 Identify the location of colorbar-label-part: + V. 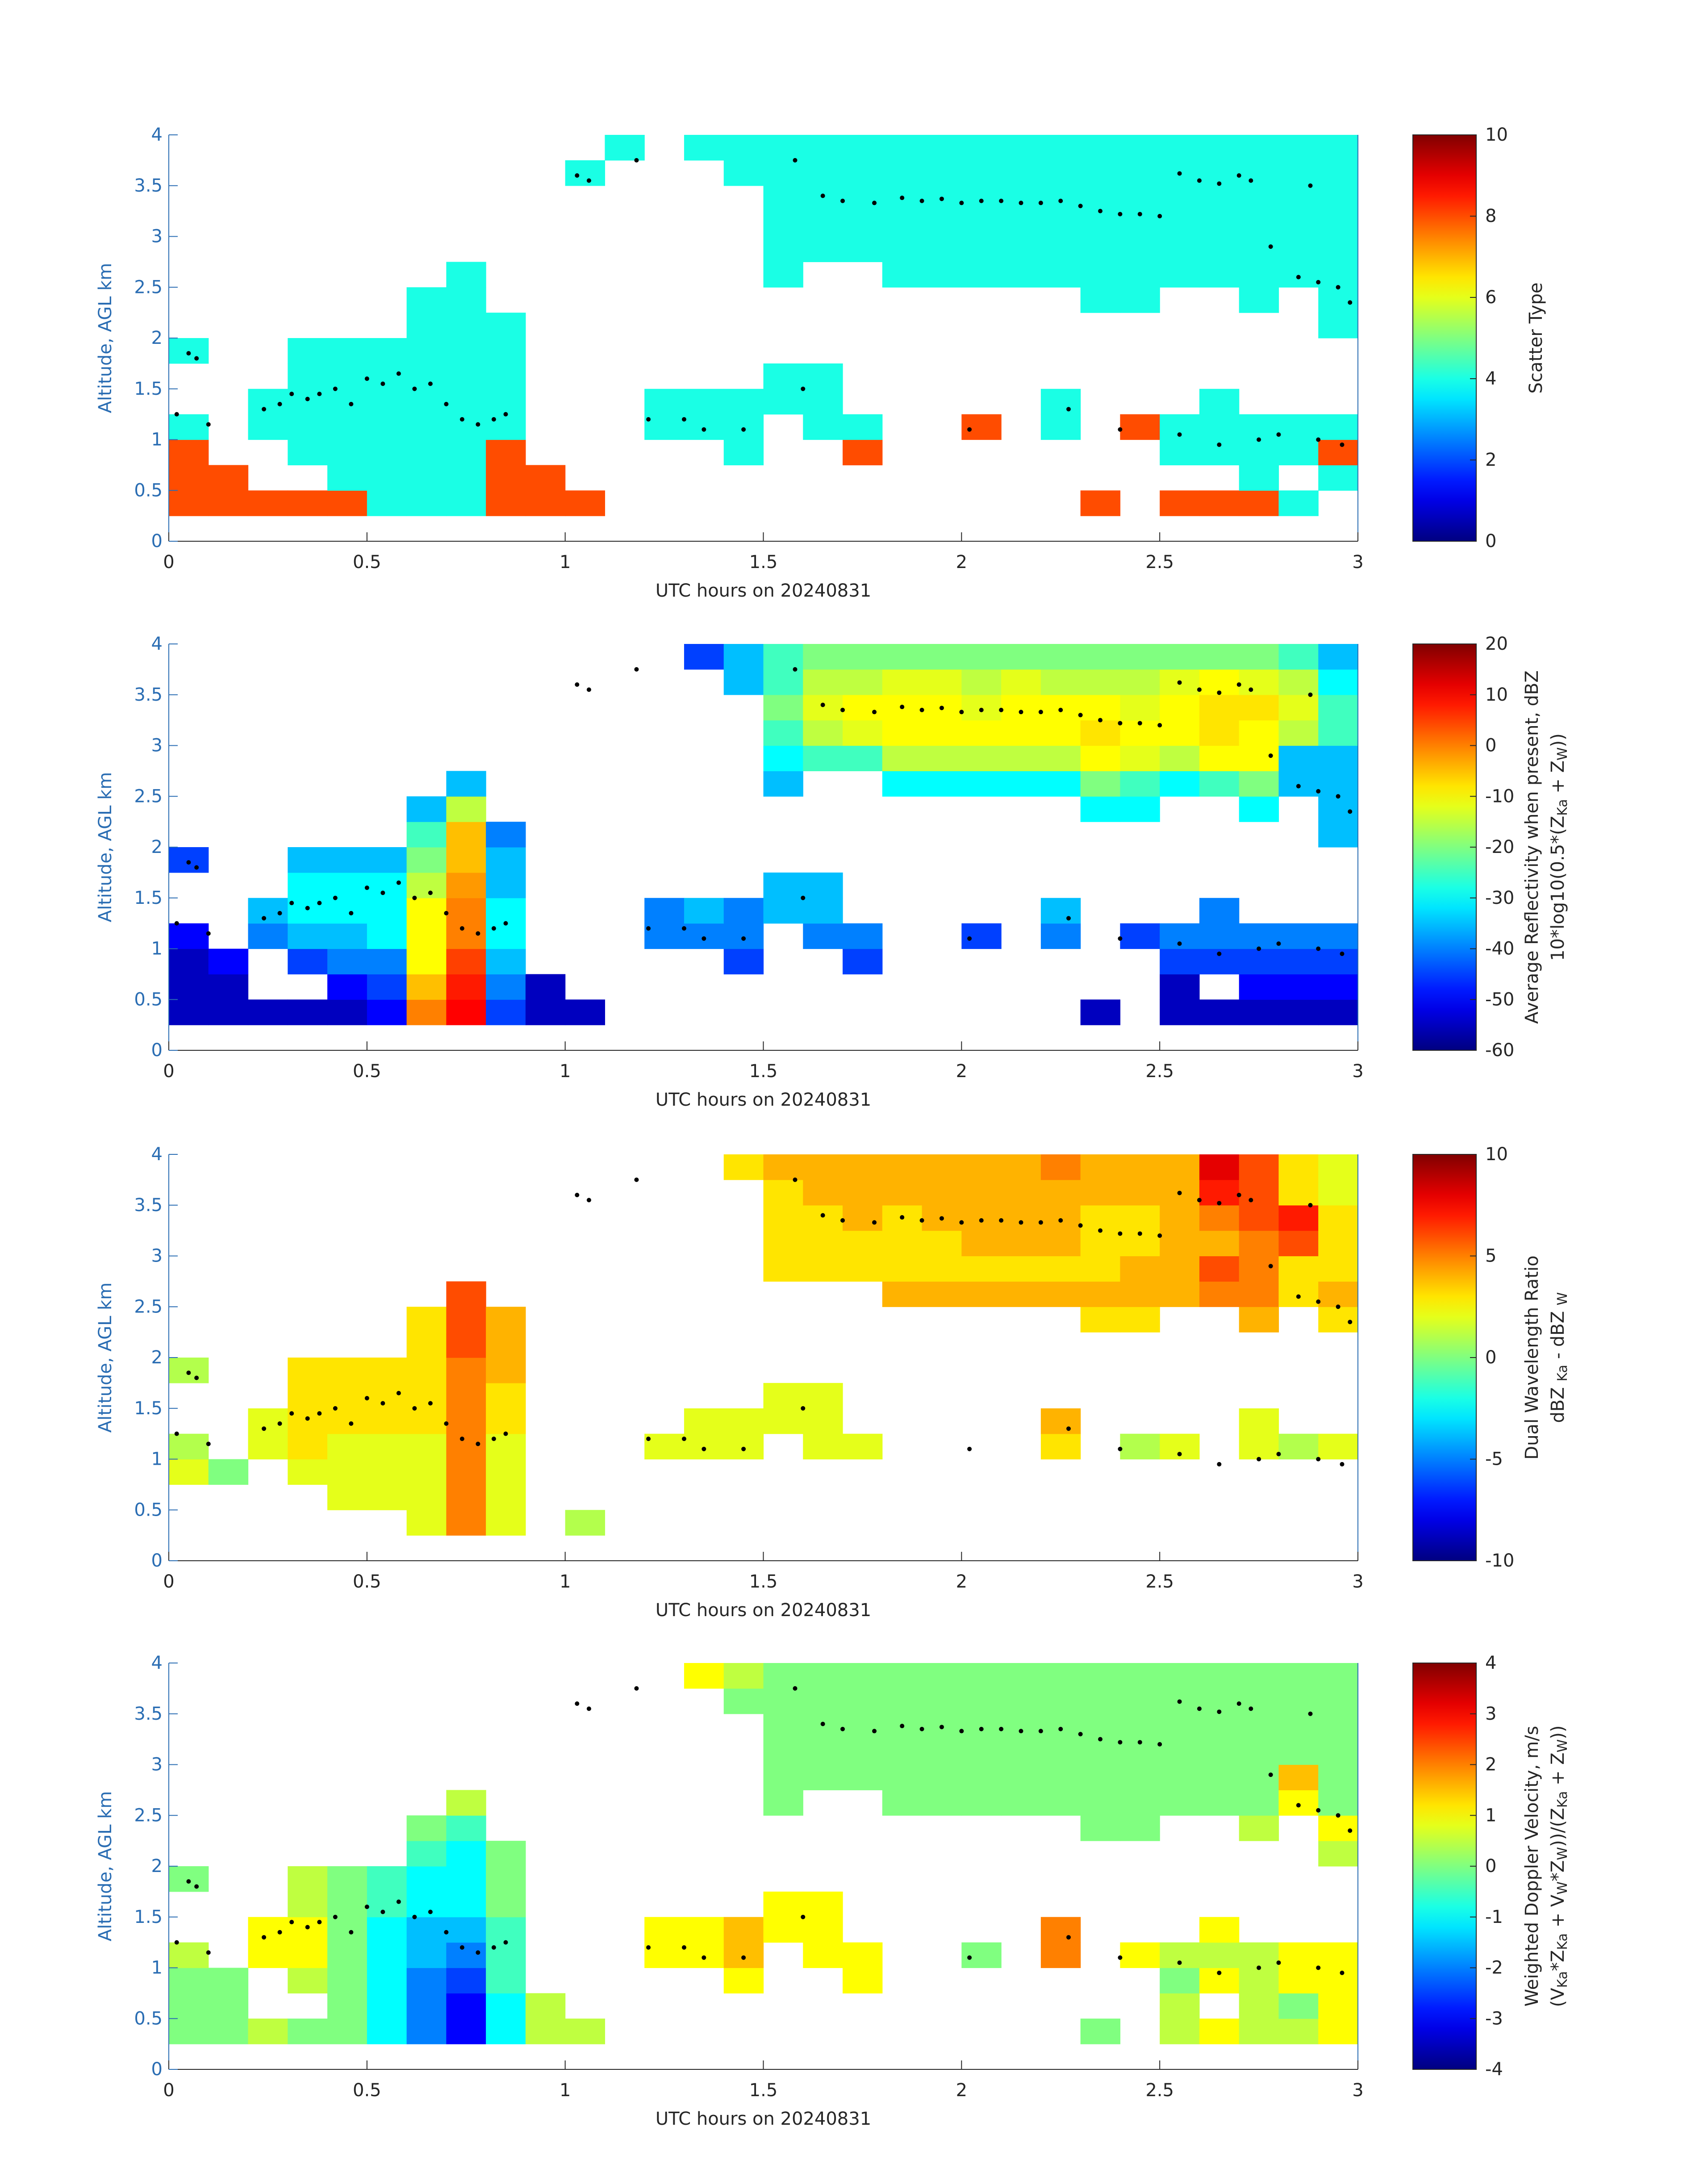
(1558, 1913).